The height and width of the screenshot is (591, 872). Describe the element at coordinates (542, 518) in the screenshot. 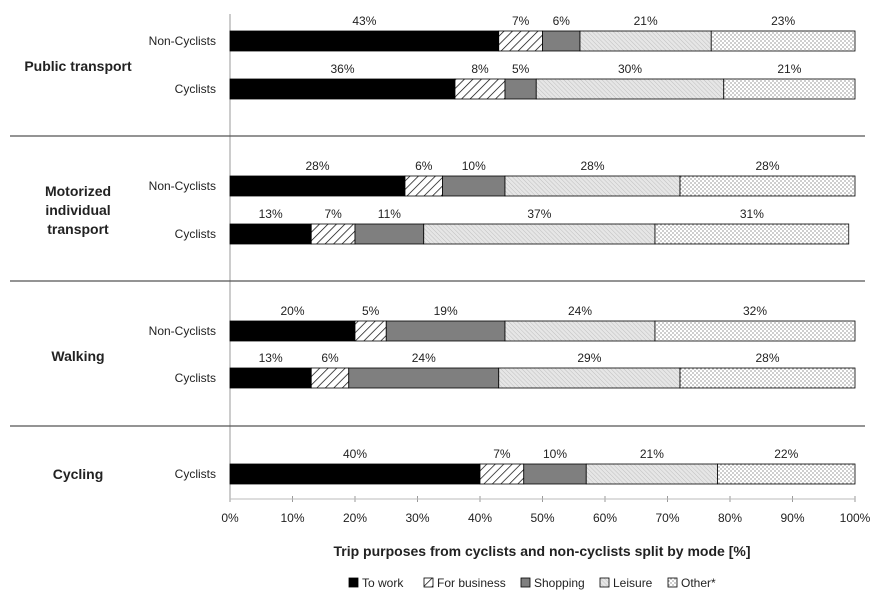

I see `x-tick-label: 50%` at that location.